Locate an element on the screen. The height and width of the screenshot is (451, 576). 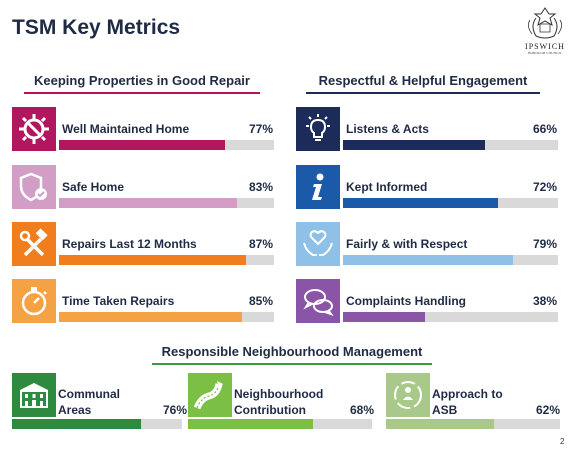
metric-fairly-with-respect: Fairly & with Respect 79% is located at coordinates (428, 245).